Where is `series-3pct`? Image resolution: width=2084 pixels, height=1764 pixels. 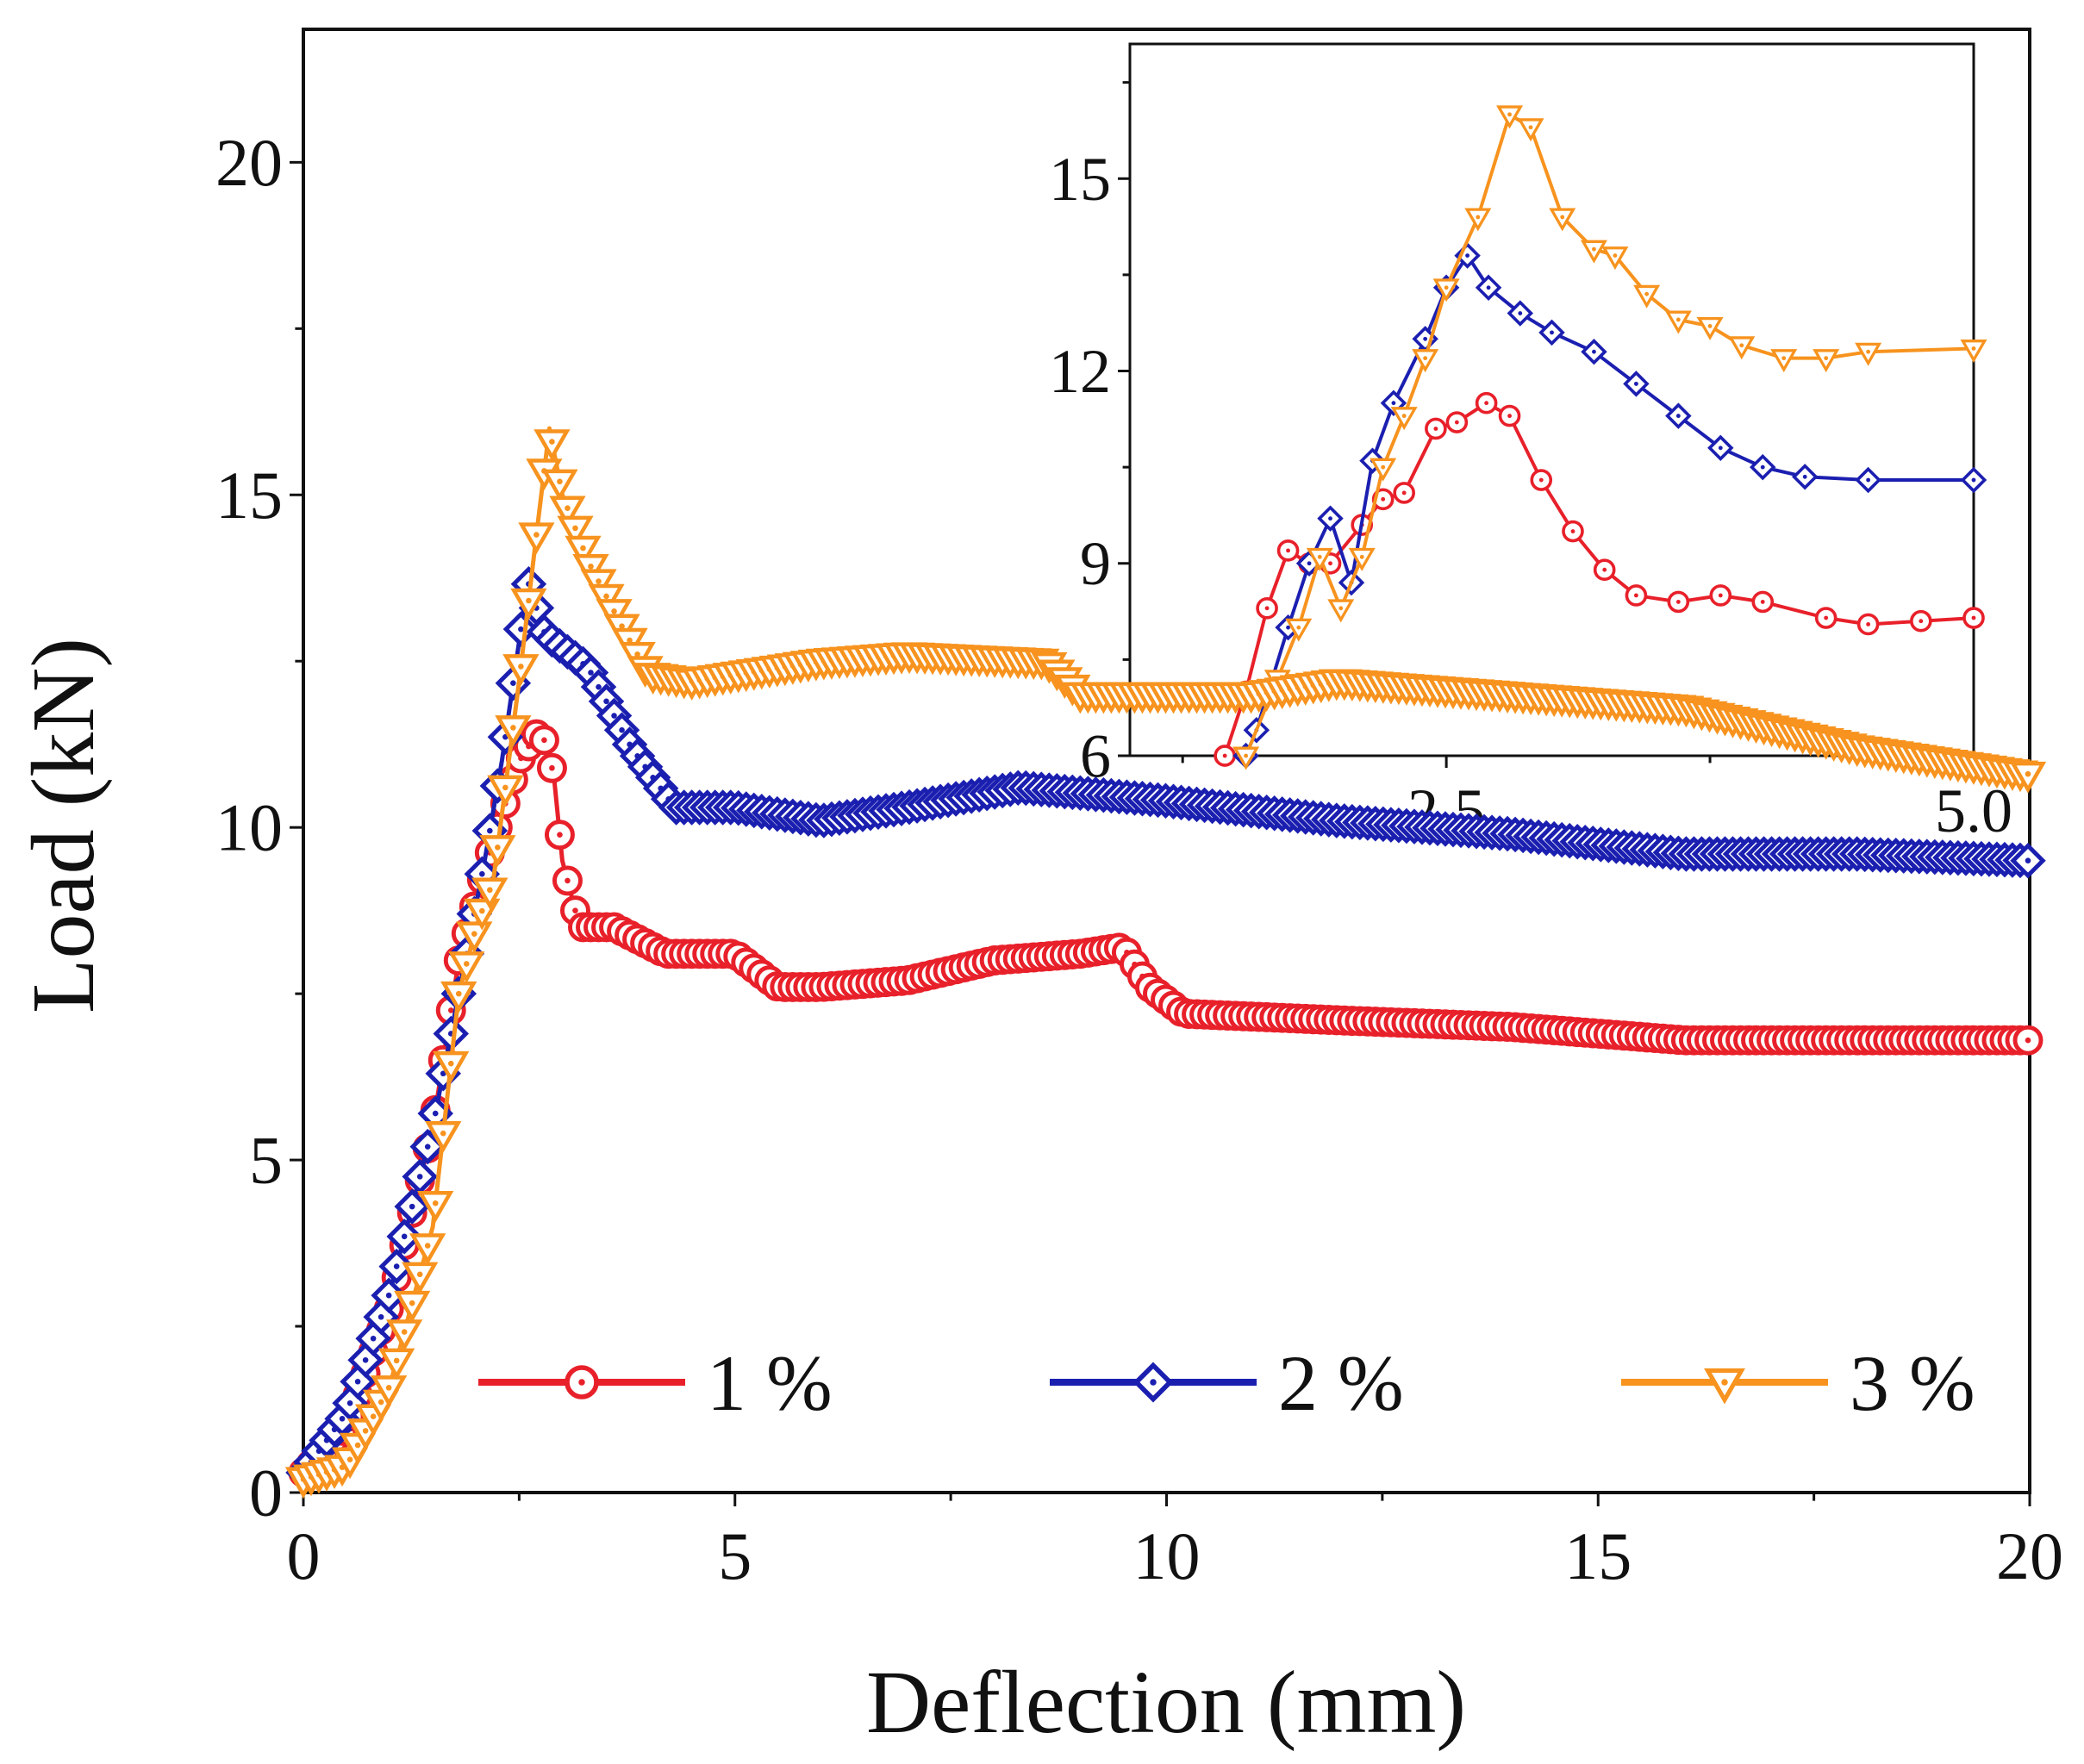 series-3pct is located at coordinates (1609, 437).